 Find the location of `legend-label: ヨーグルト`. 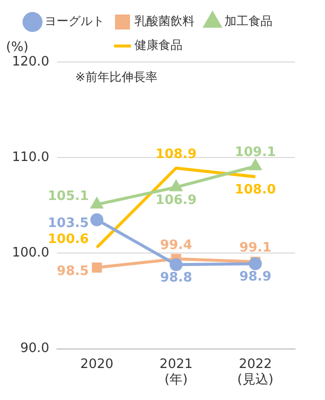

legend-label: ヨーグルト is located at coordinates (74, 21).